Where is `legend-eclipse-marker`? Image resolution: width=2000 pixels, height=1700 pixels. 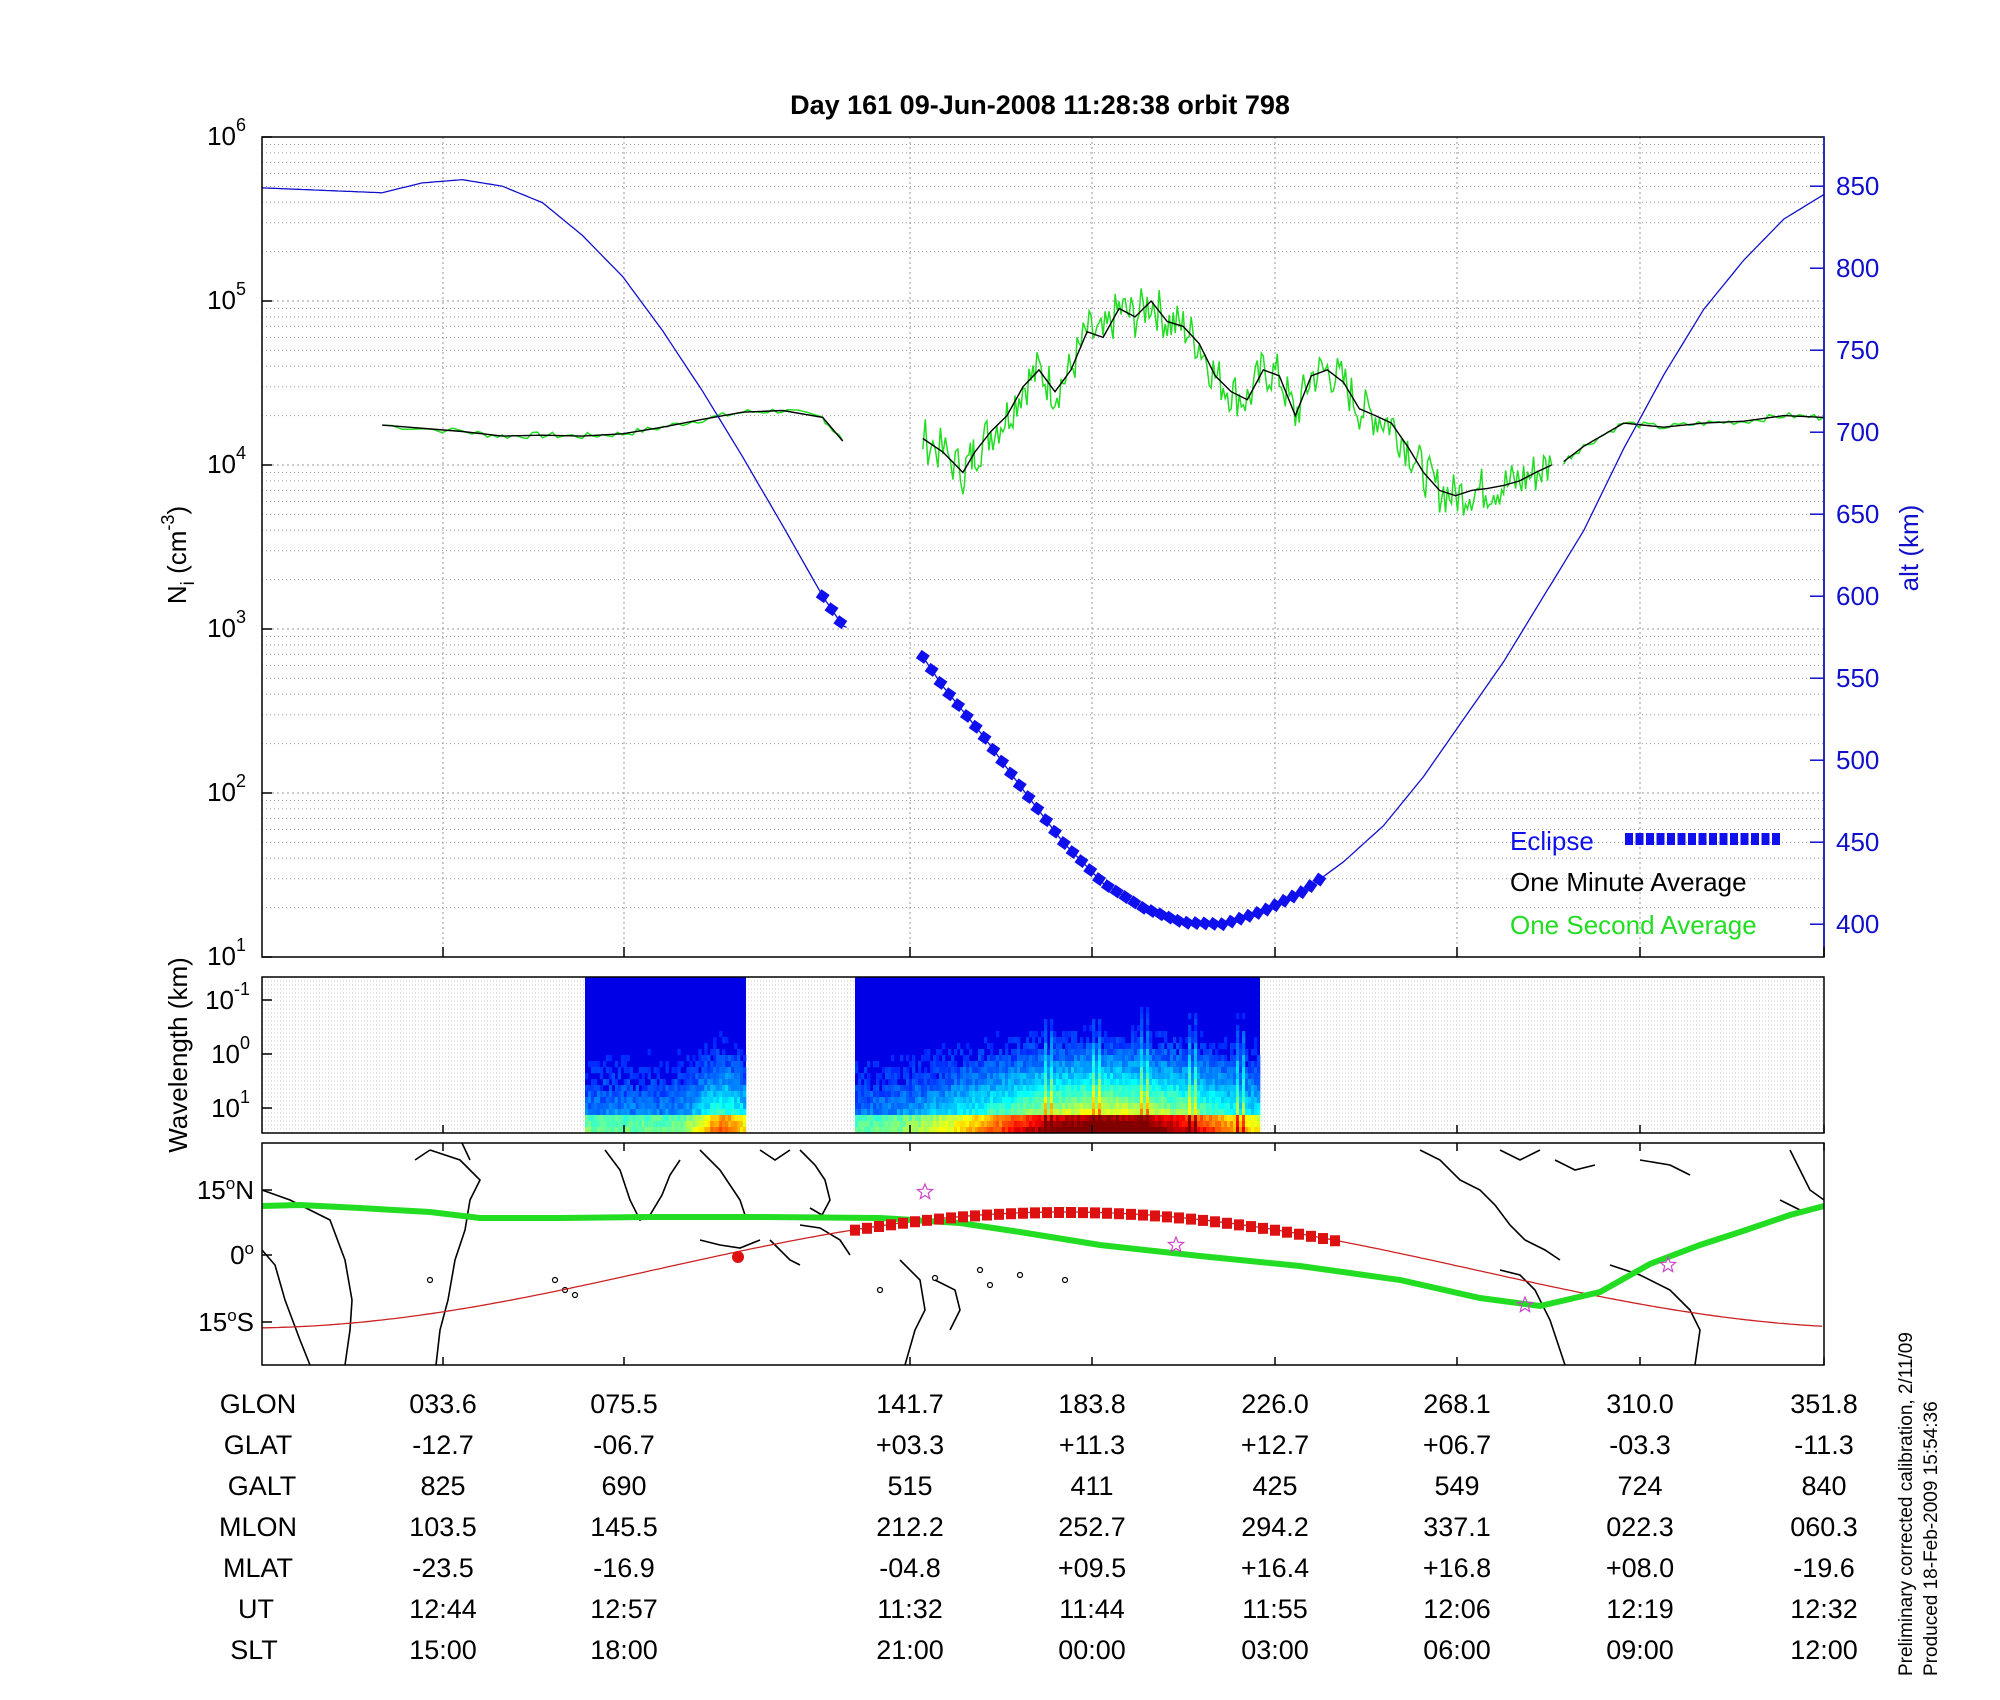
legend-eclipse-marker is located at coordinates (1702, 839).